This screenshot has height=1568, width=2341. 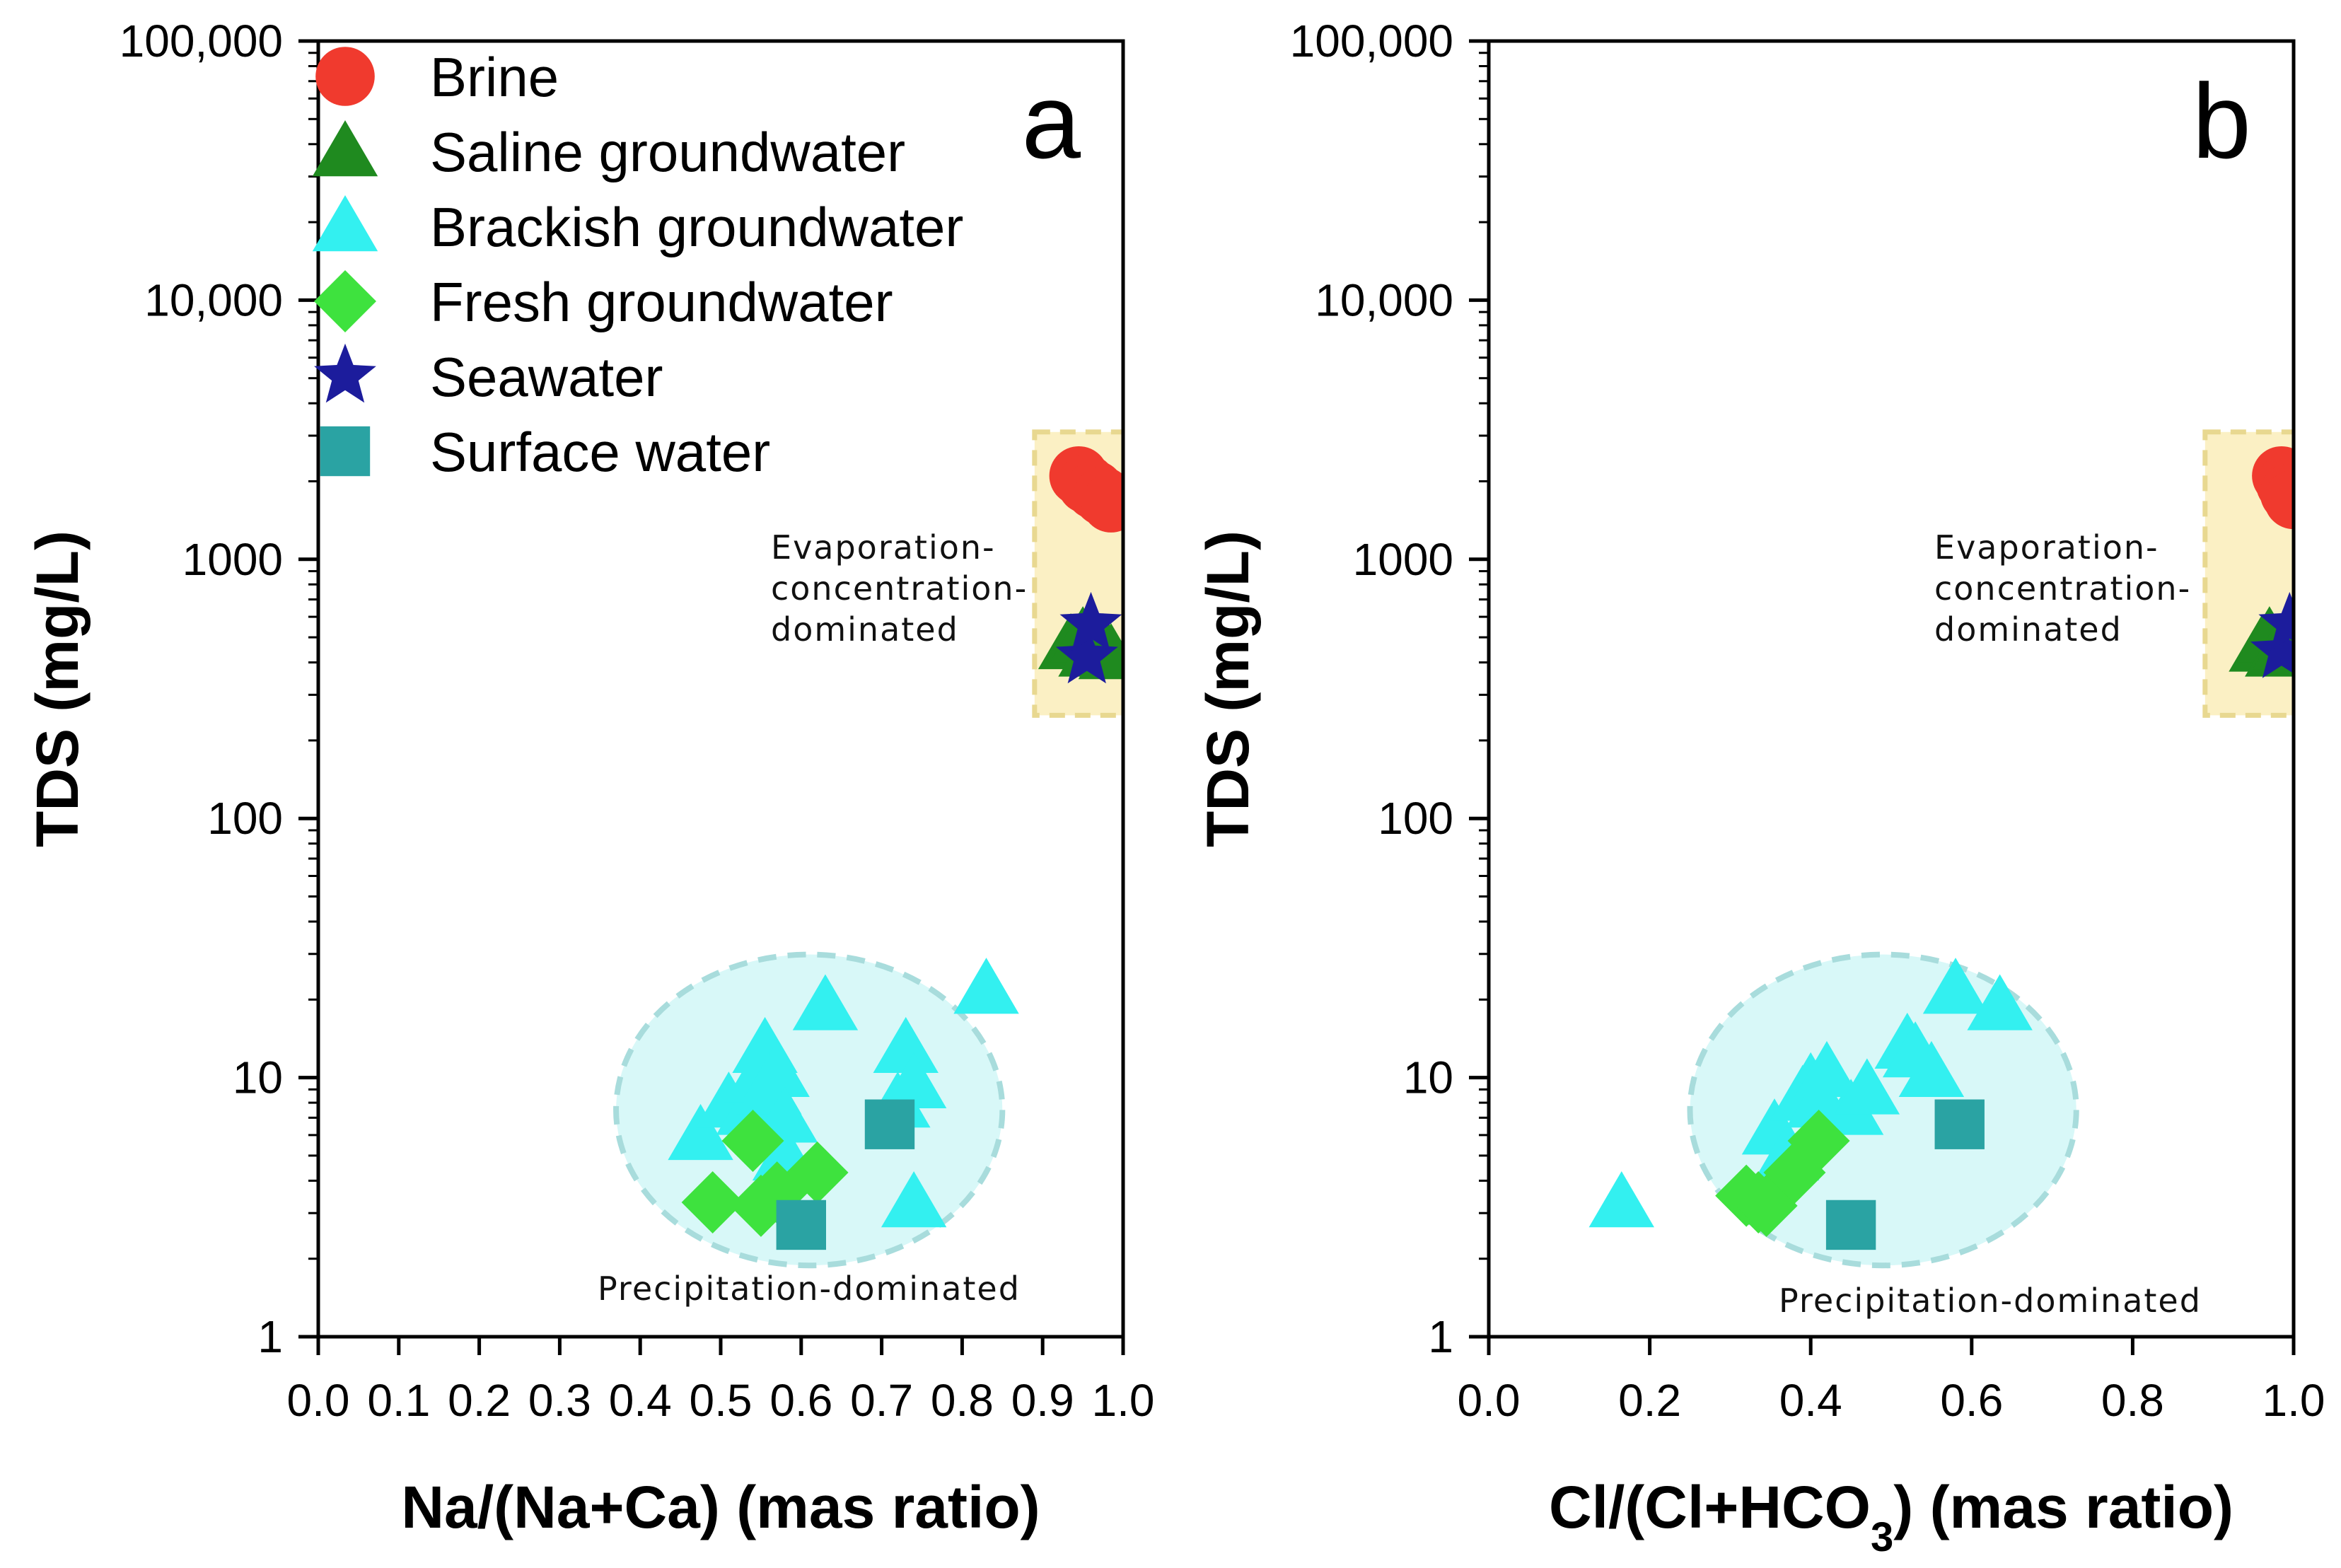 What do you see at coordinates (479, 1401) in the screenshot?
I see `x-tick-label: 0.2` at bounding box center [479, 1401].